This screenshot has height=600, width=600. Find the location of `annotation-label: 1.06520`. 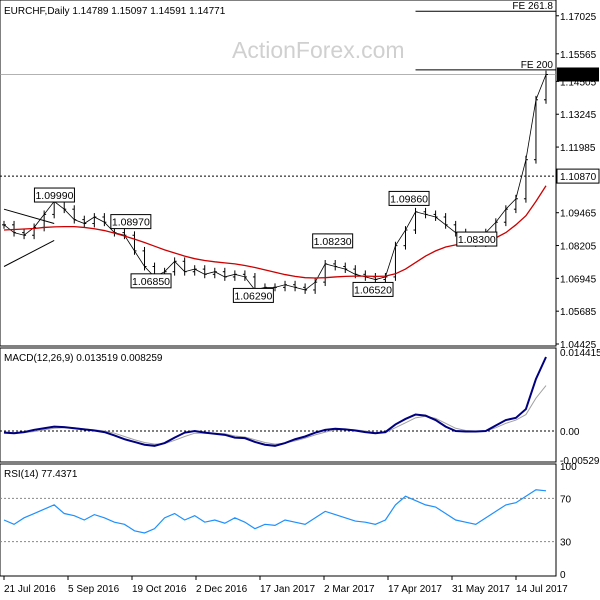

annotation-label: 1.06520 is located at coordinates (373, 290).